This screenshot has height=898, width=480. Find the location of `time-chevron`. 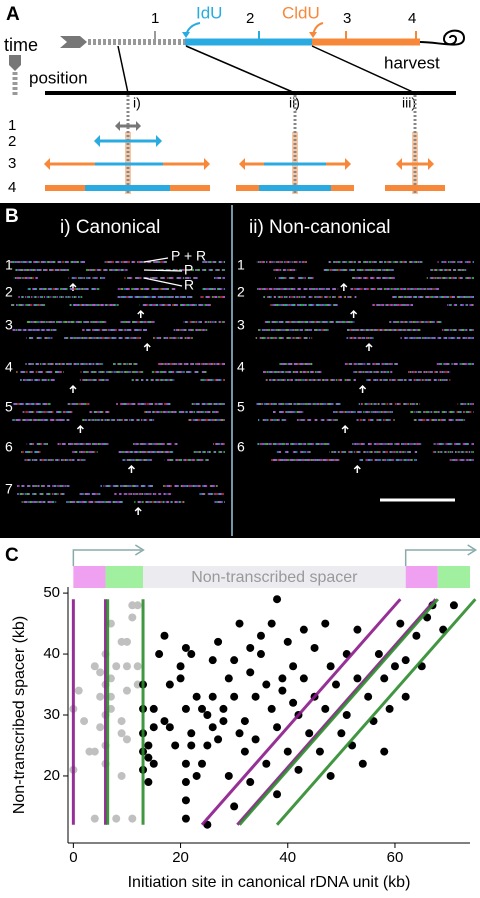

time-chevron is located at coordinates (73, 42).